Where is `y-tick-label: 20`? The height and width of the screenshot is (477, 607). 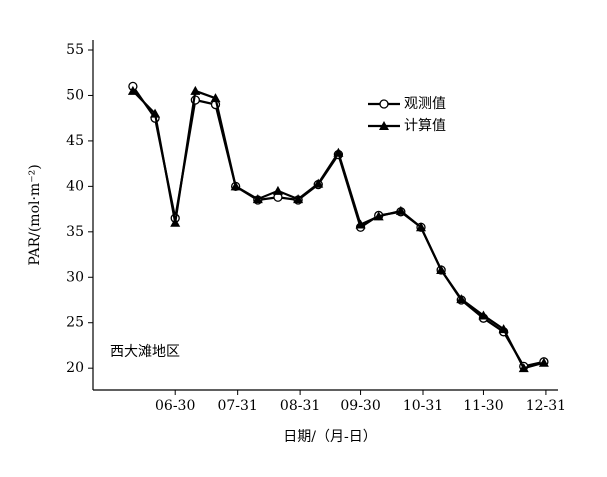
y-tick-label: 20 is located at coordinates (75, 368).